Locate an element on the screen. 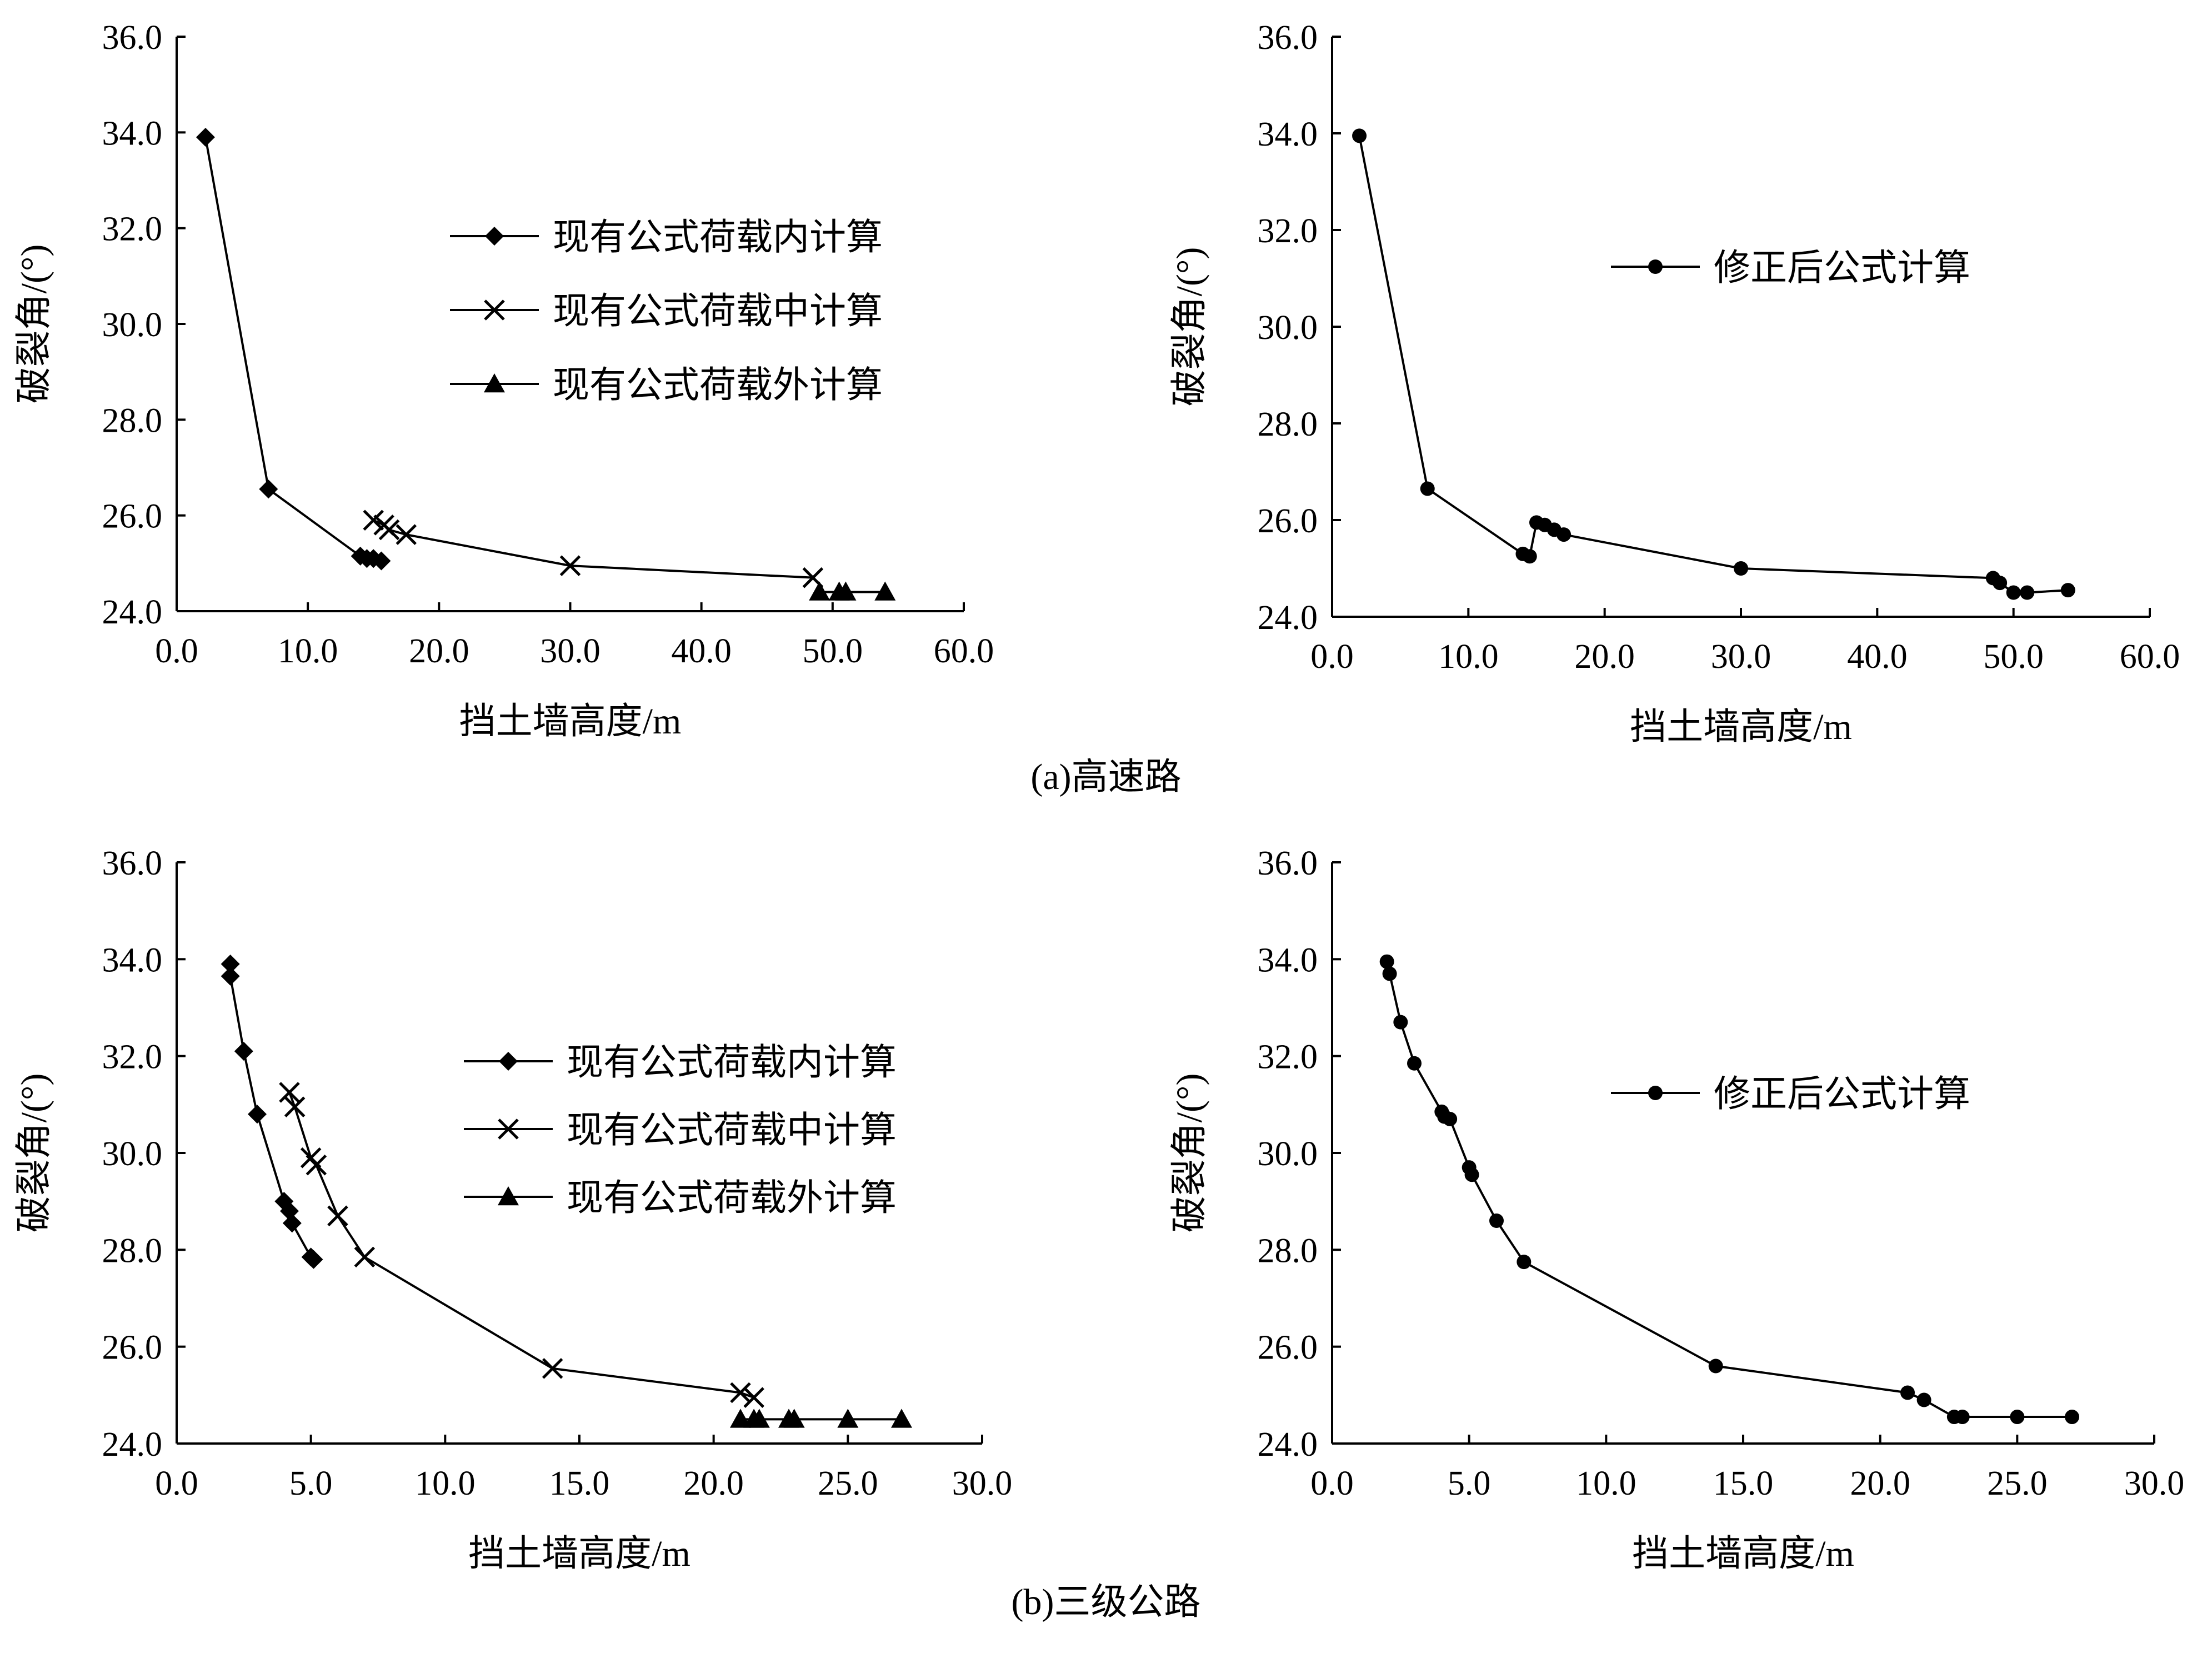 Image resolution: width=2212 pixels, height=1663 pixels. x-tick-label: 0.0 is located at coordinates (176, 1483).